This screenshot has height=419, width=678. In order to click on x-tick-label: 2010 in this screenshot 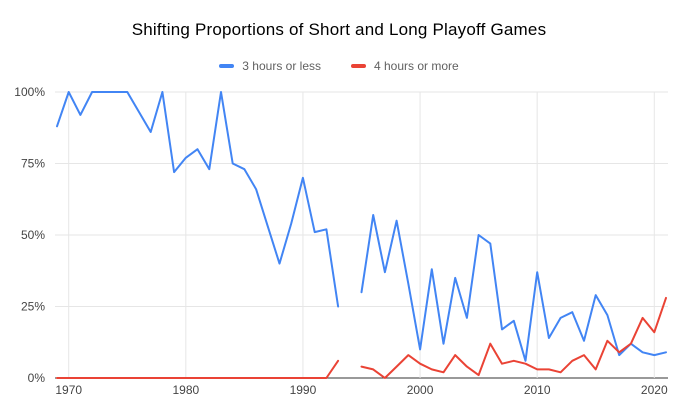, I will do `click(537, 390)`.